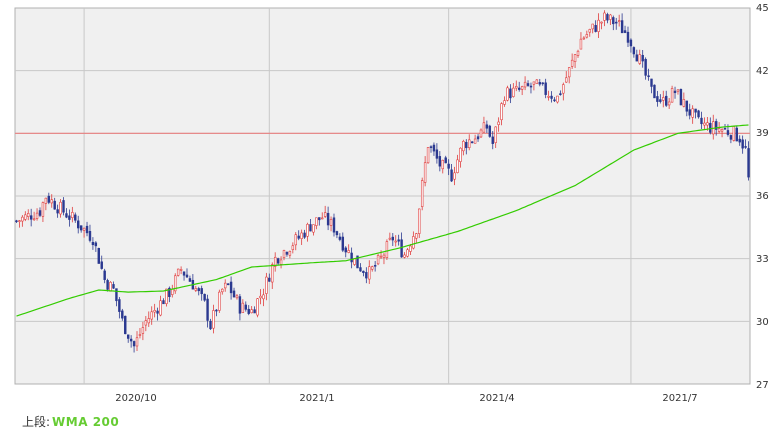  What do you see at coordinates (762, 322) in the screenshot?
I see `y-tick-label: 30` at bounding box center [762, 322].